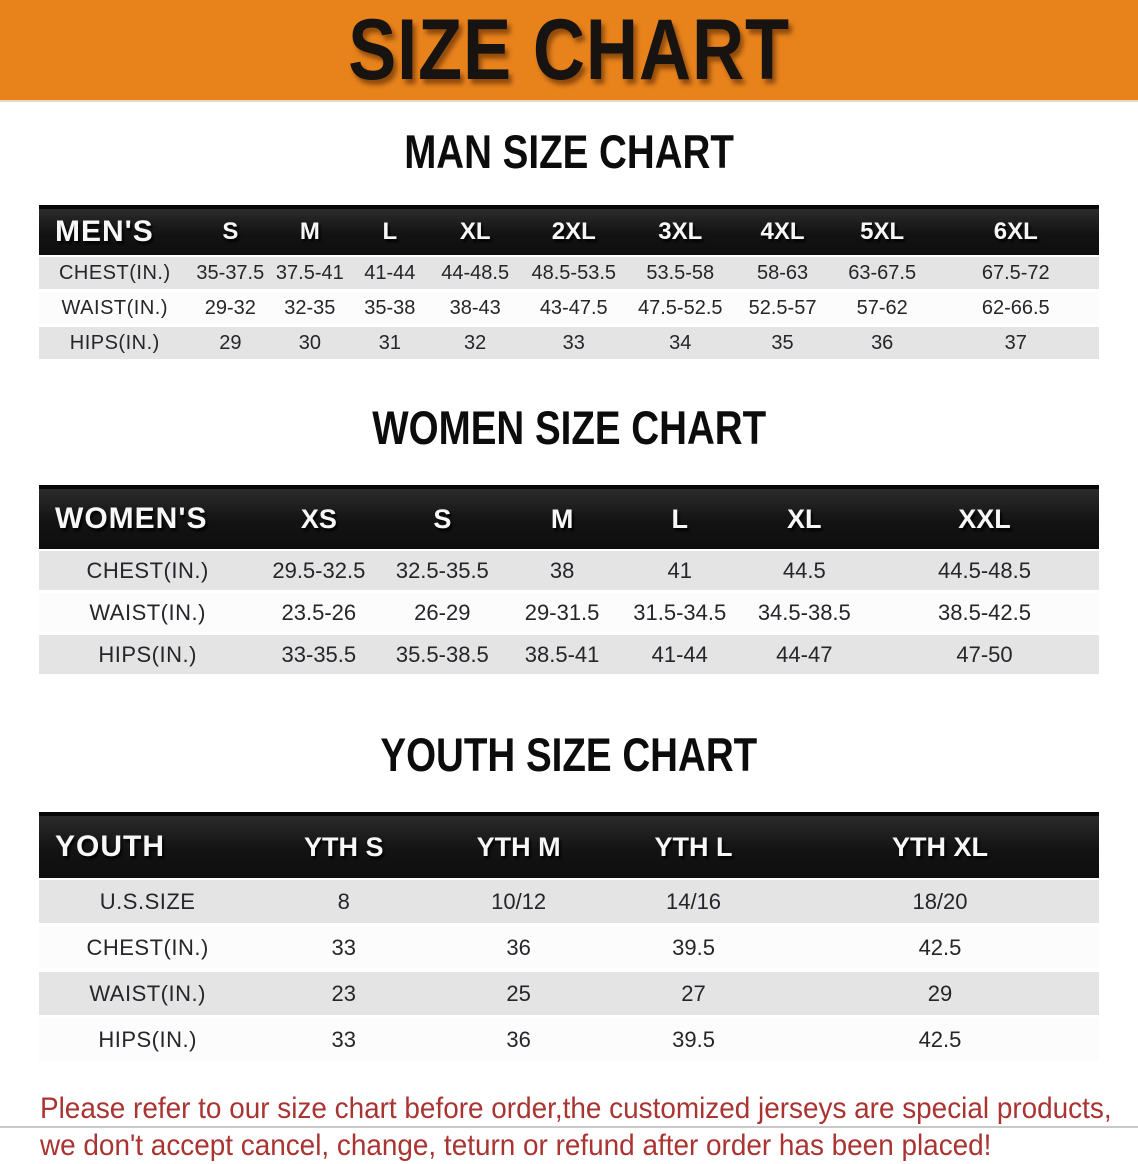 Image resolution: width=1138 pixels, height=1164 pixels. I want to click on measurement-value: 31, so click(390, 343).